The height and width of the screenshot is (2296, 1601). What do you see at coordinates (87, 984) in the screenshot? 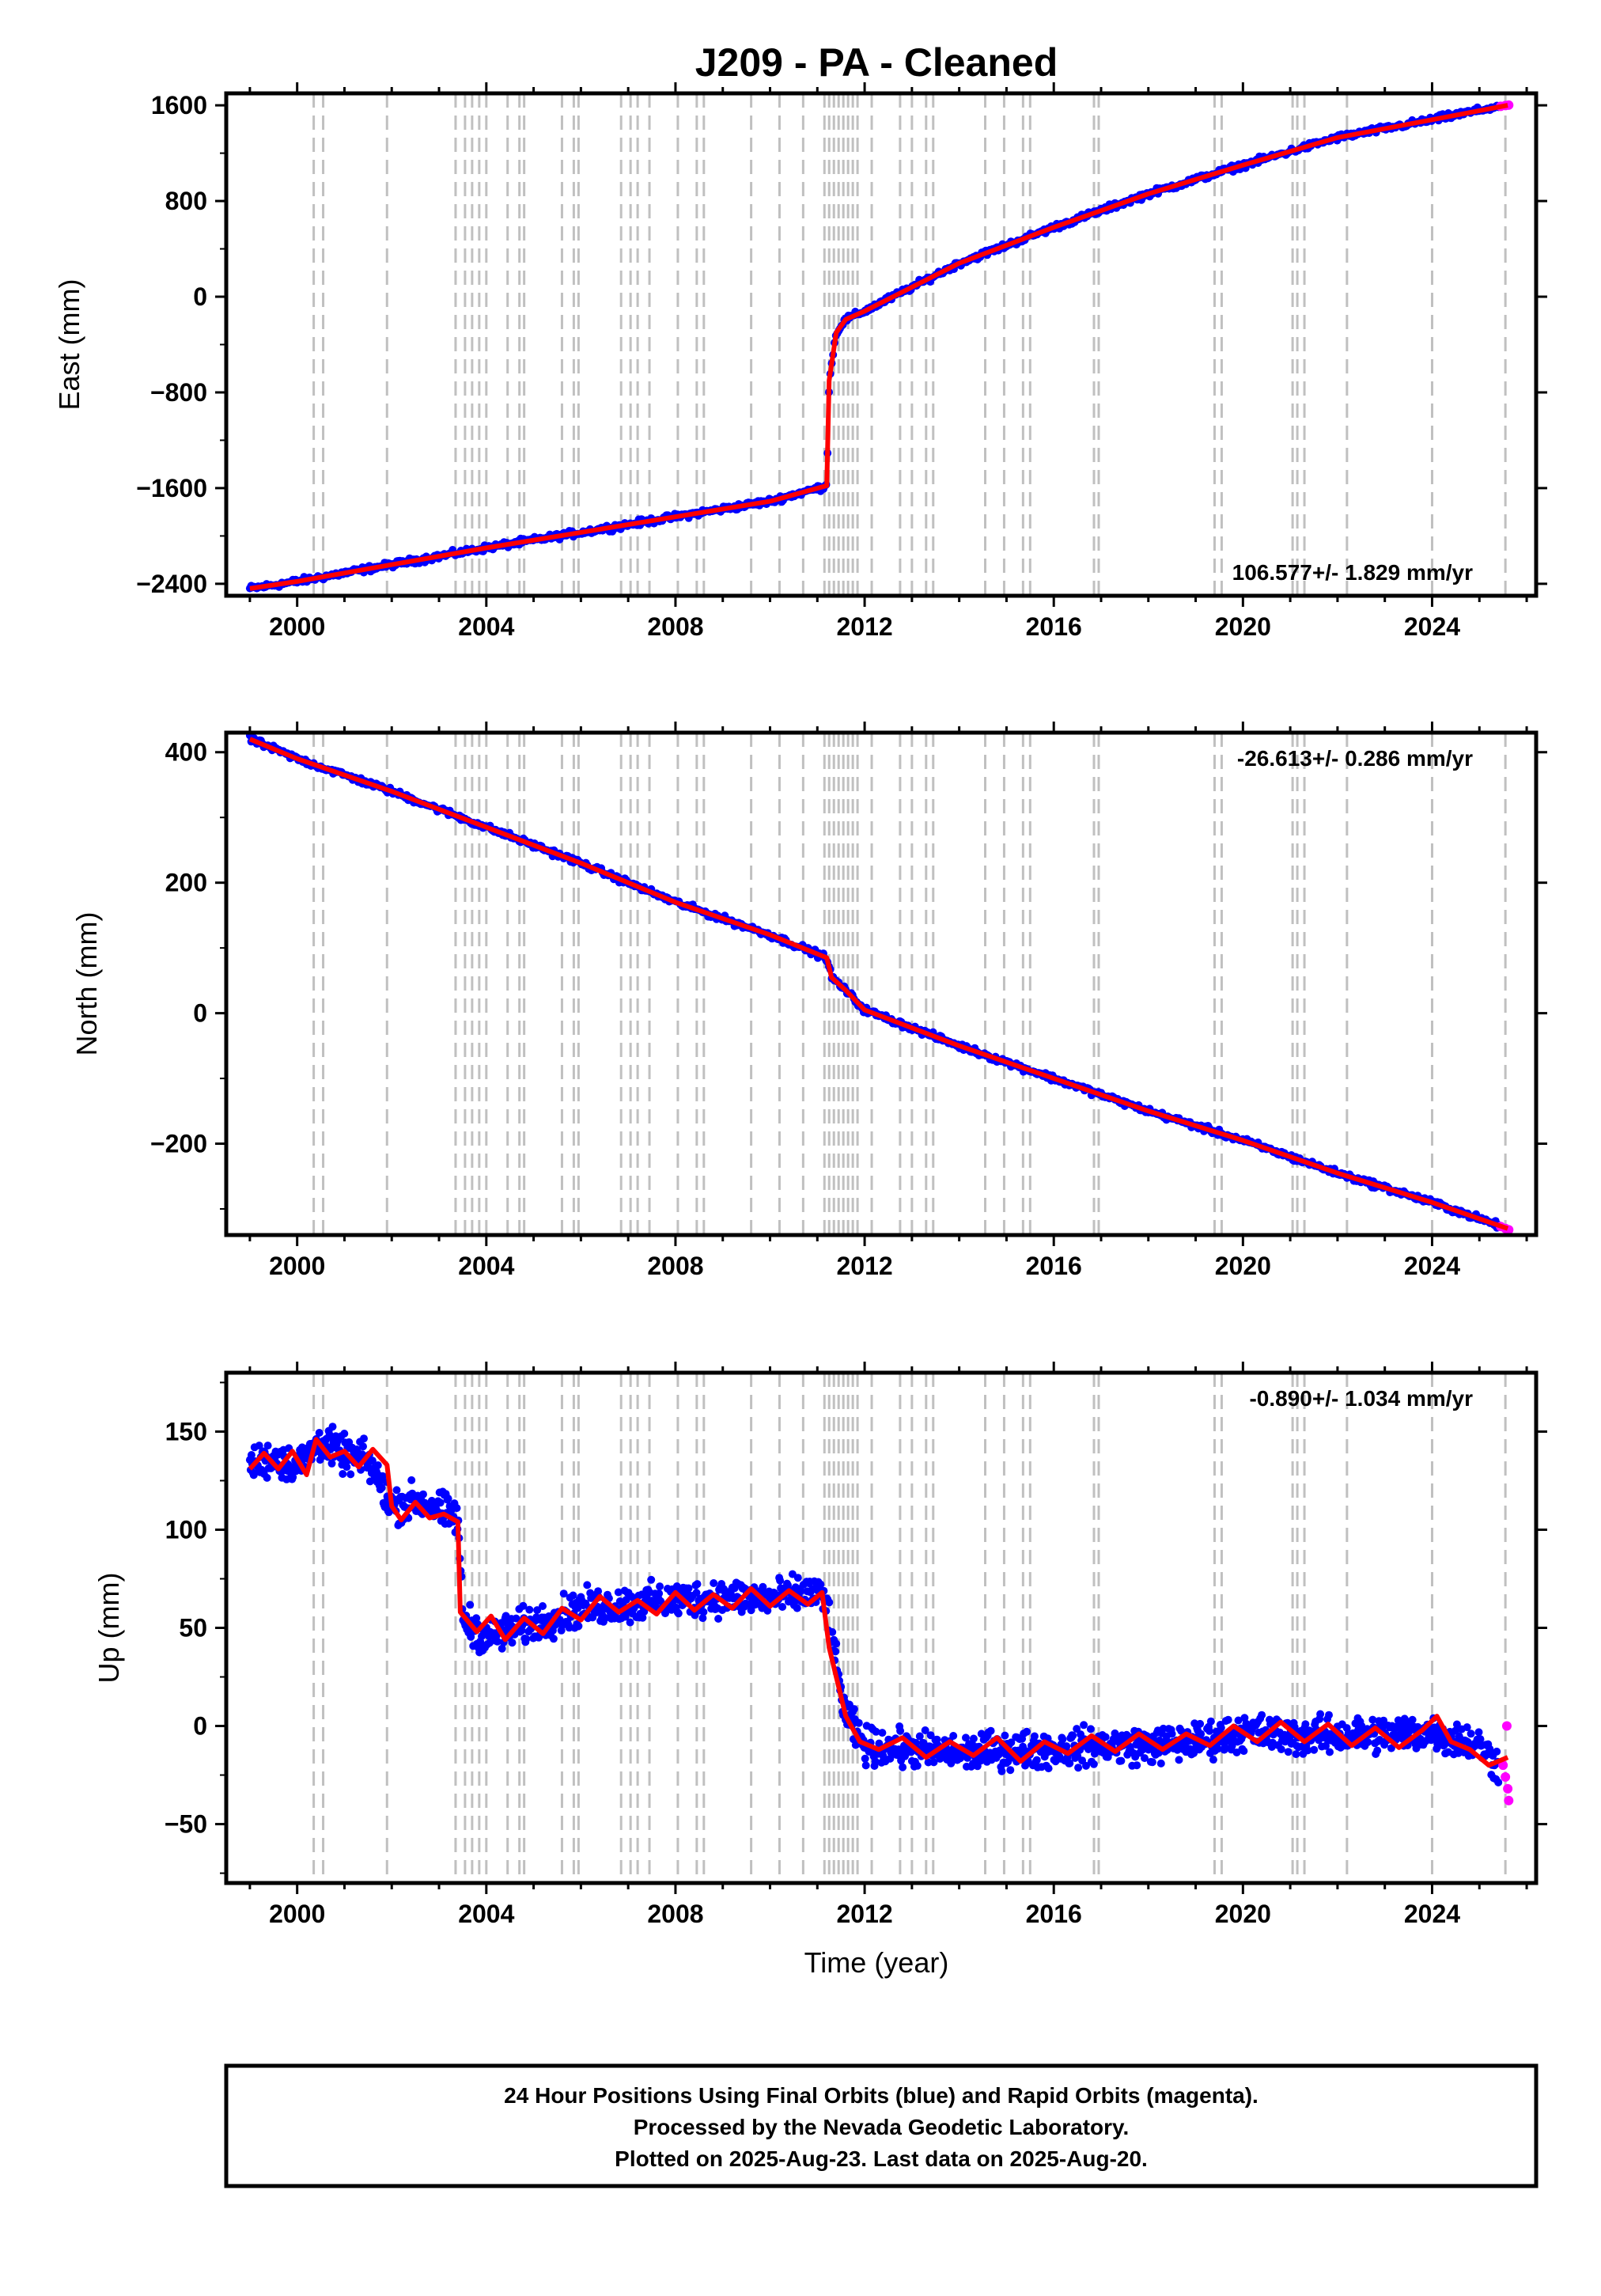
I see `y-axis-label: North (mm)` at bounding box center [87, 984].